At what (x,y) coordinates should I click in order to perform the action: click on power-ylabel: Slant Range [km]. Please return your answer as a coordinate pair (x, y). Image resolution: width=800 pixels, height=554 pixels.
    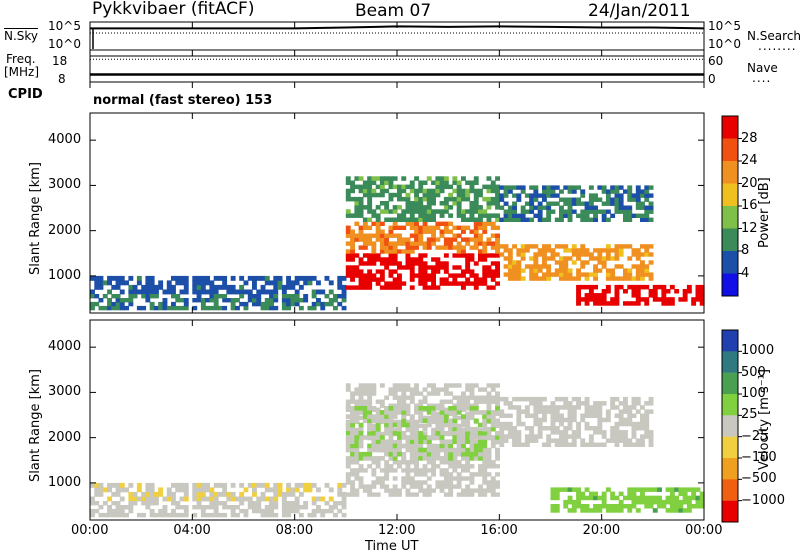
    Looking at the image, I should click on (35, 218).